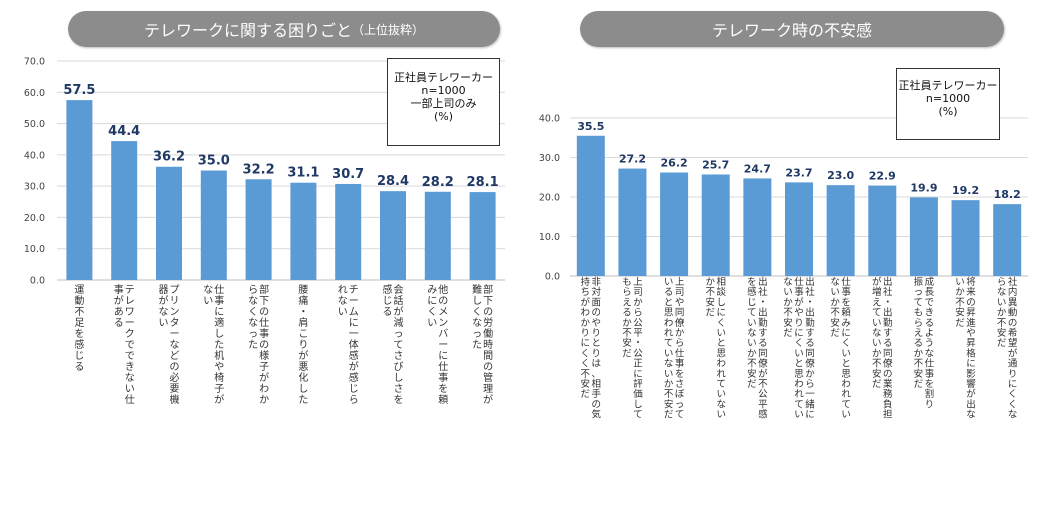 The image size is (1038, 510). What do you see at coordinates (1002, 313) in the screenshot?
I see `right-category-label: らないか不安だ` at bounding box center [1002, 313].